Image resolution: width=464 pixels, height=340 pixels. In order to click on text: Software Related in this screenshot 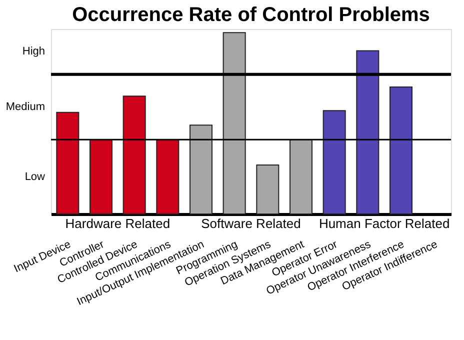, I will do `click(251, 223)`.